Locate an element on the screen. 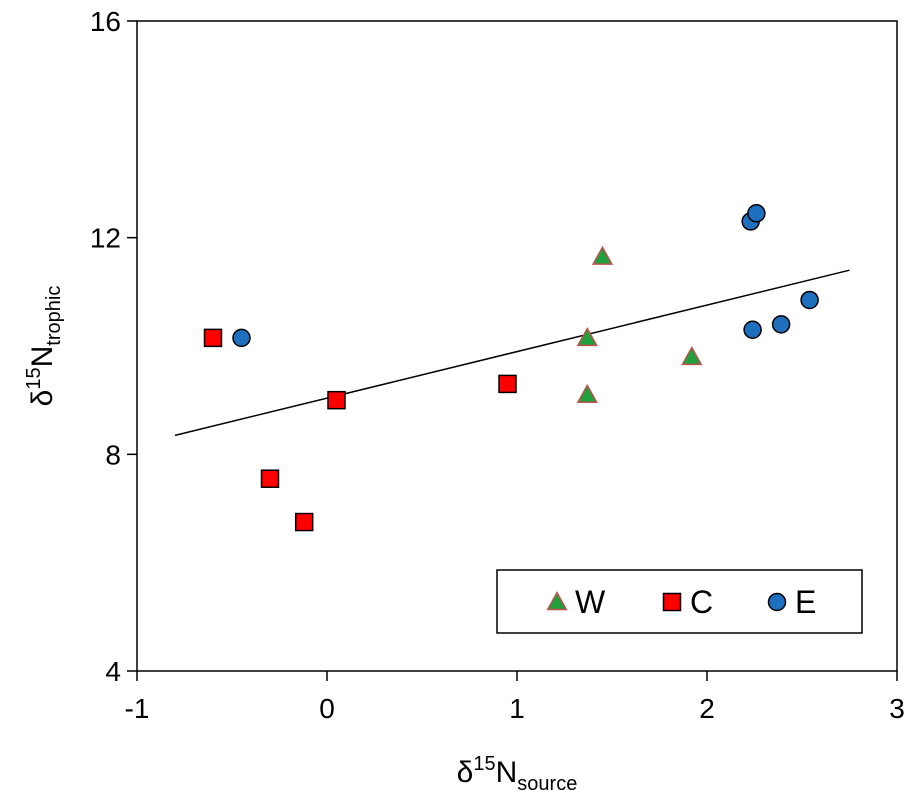 This screenshot has width=915, height=802. legend-marker-e is located at coordinates (777, 602).